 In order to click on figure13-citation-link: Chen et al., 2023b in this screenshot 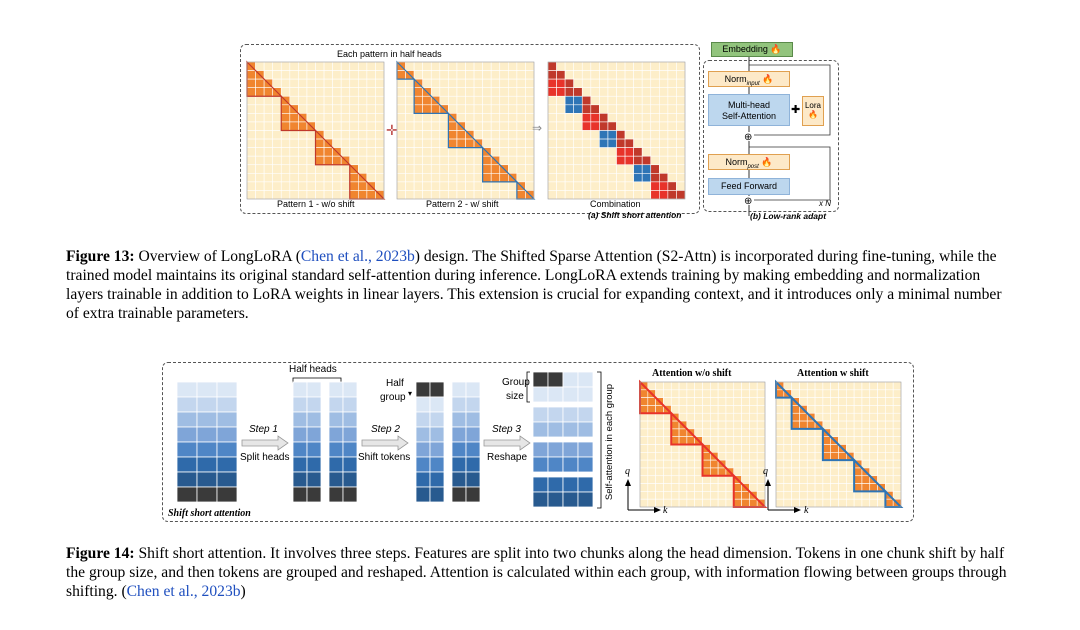, I will do `click(357, 256)`.